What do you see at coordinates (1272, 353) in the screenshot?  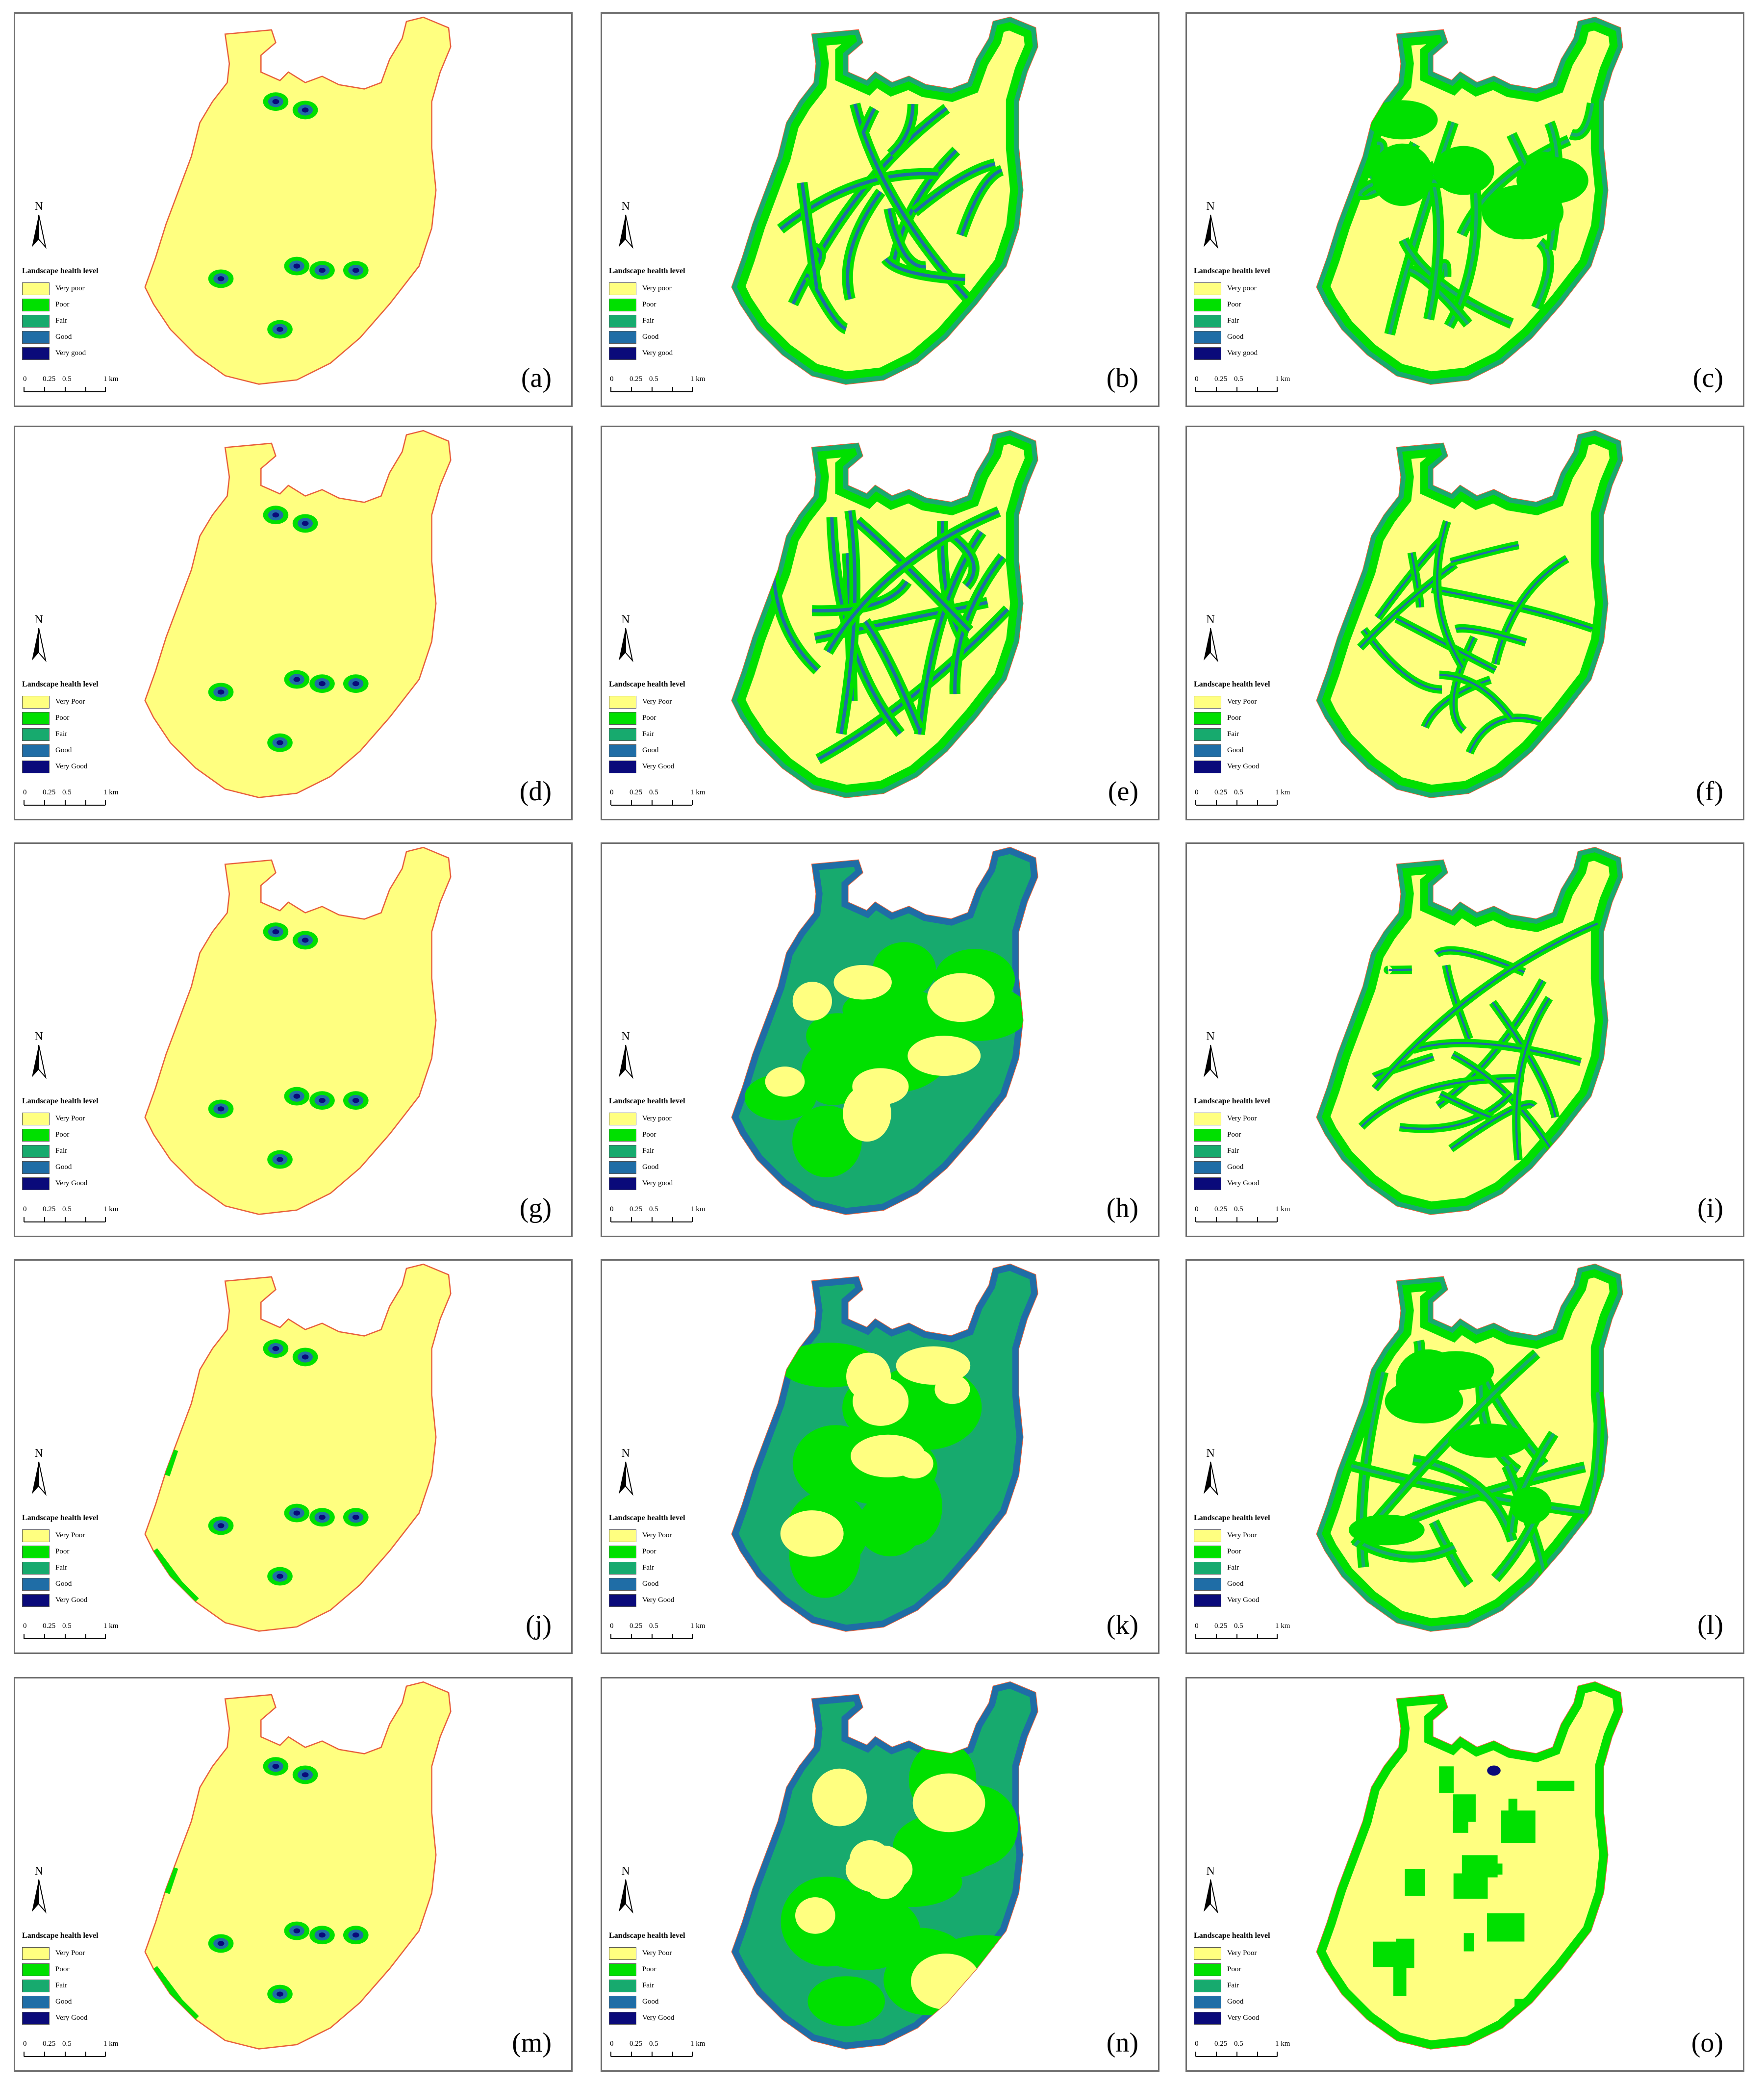 I see `legend-item: Very good` at bounding box center [1272, 353].